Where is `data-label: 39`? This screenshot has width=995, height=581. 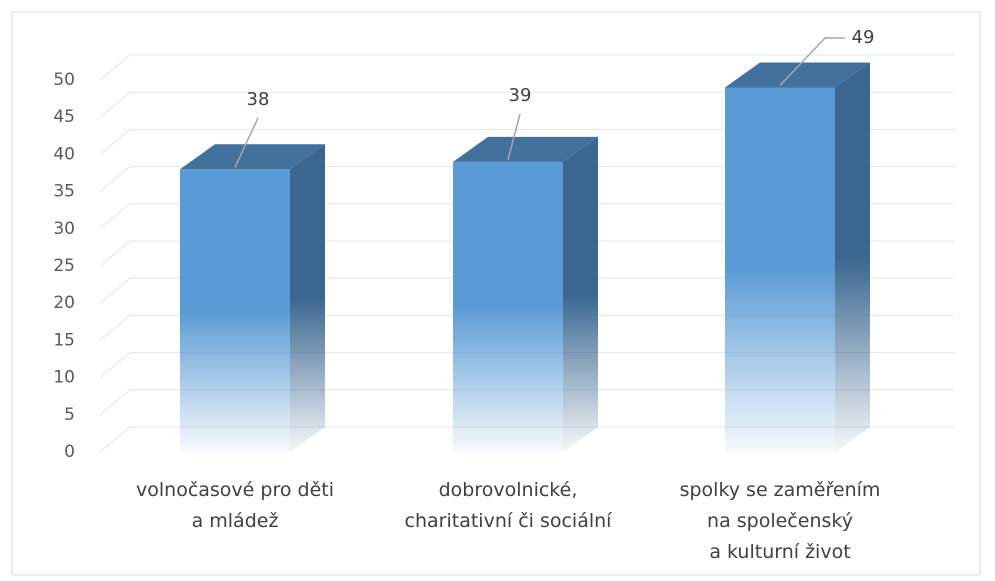
data-label: 39 is located at coordinates (520, 95).